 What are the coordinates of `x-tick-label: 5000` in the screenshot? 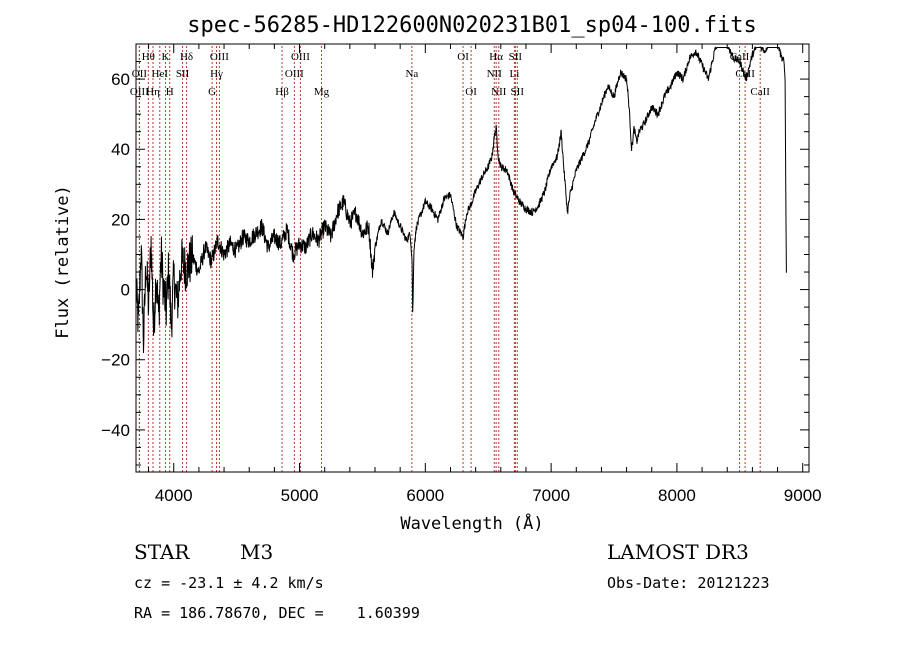 It's located at (300, 495).